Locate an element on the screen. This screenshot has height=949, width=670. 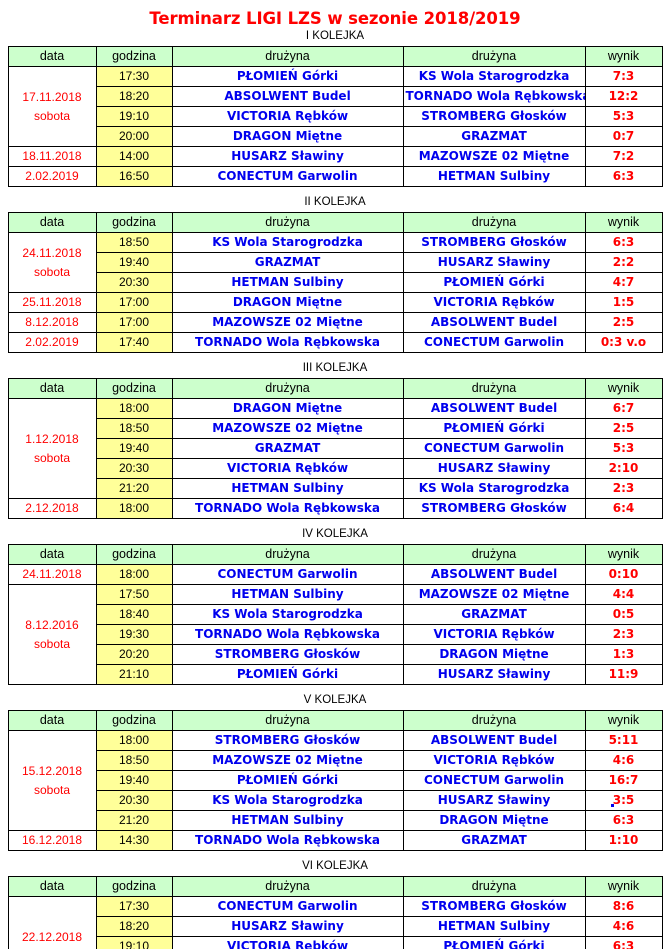
away-team-cell: HETMAN Sulbiny is located at coordinates (494, 176).